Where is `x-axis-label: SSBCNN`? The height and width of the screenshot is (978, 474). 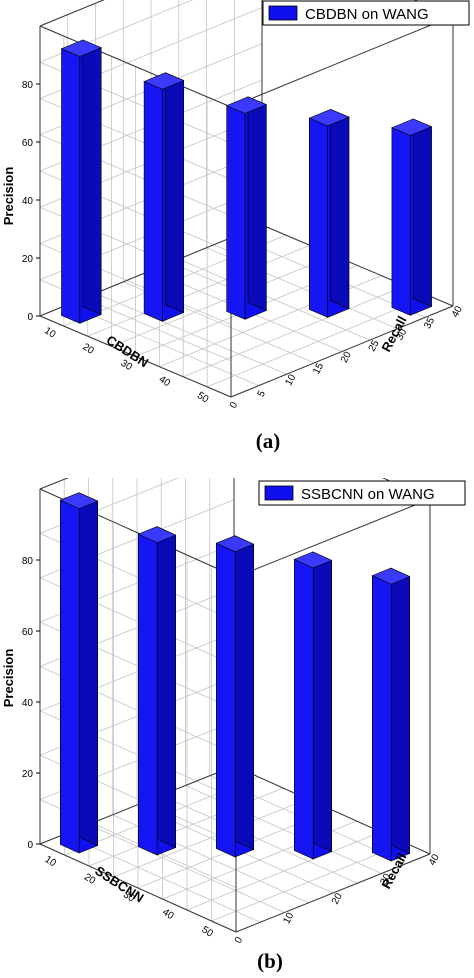 x-axis-label: SSBCNN is located at coordinates (119, 884).